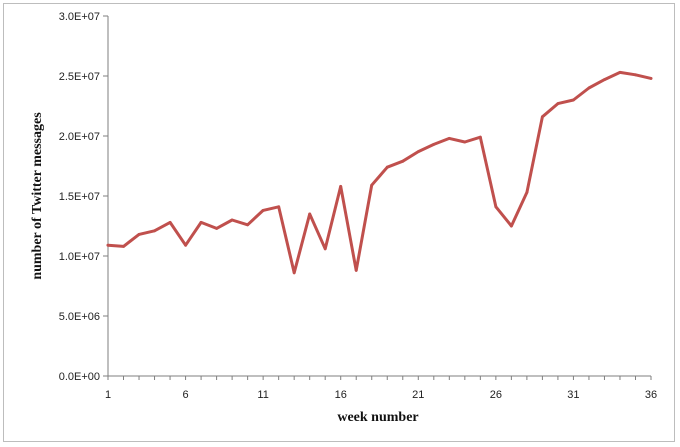 The image size is (680, 447). I want to click on x-tick-label: 26, so click(496, 395).